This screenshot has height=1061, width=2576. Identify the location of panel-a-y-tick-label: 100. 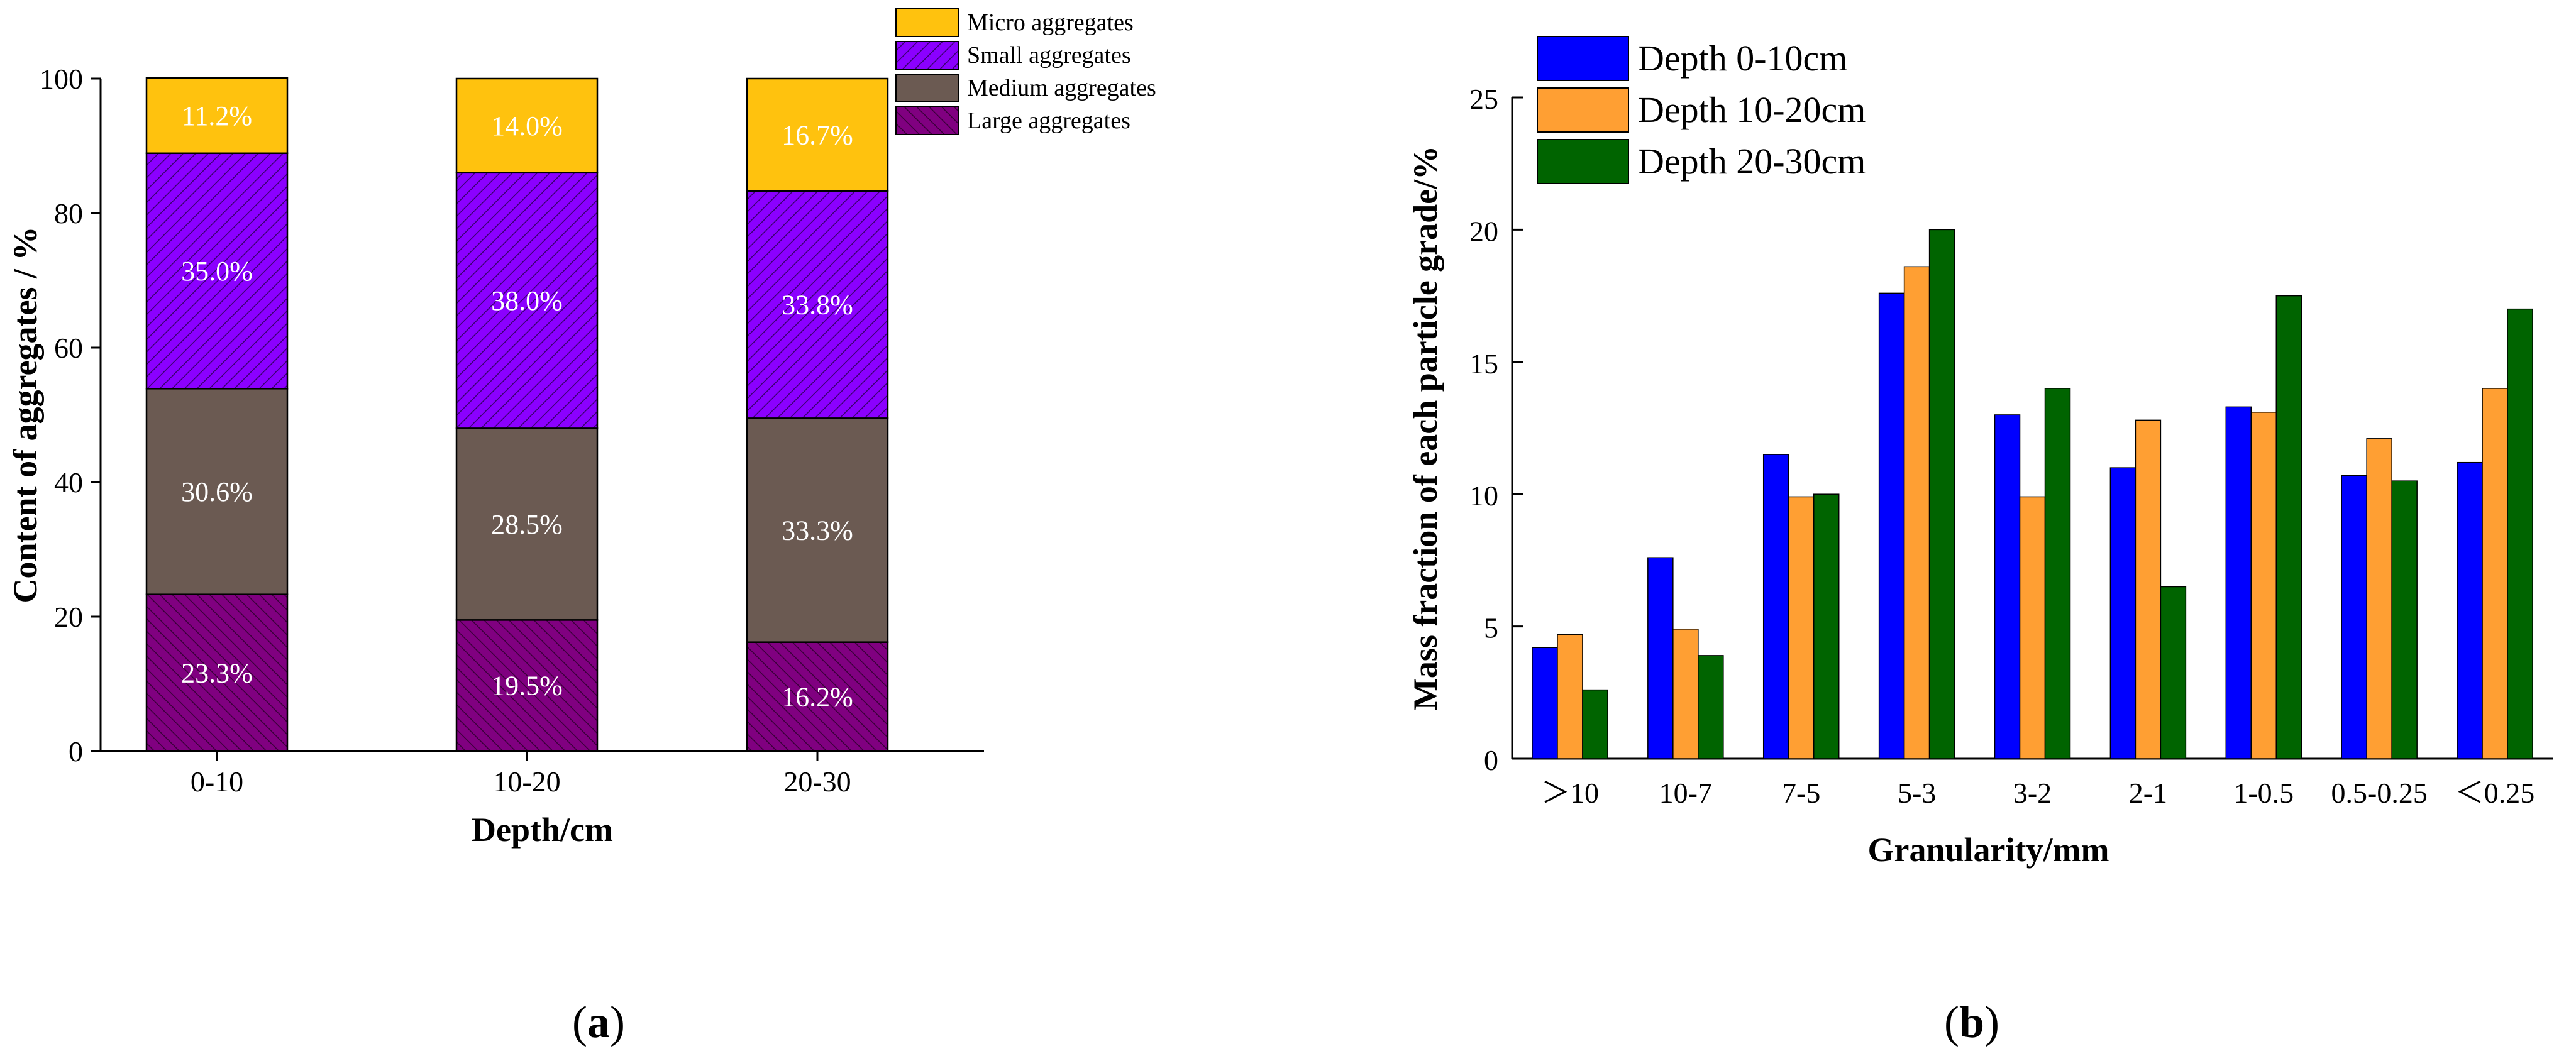
(61, 79).